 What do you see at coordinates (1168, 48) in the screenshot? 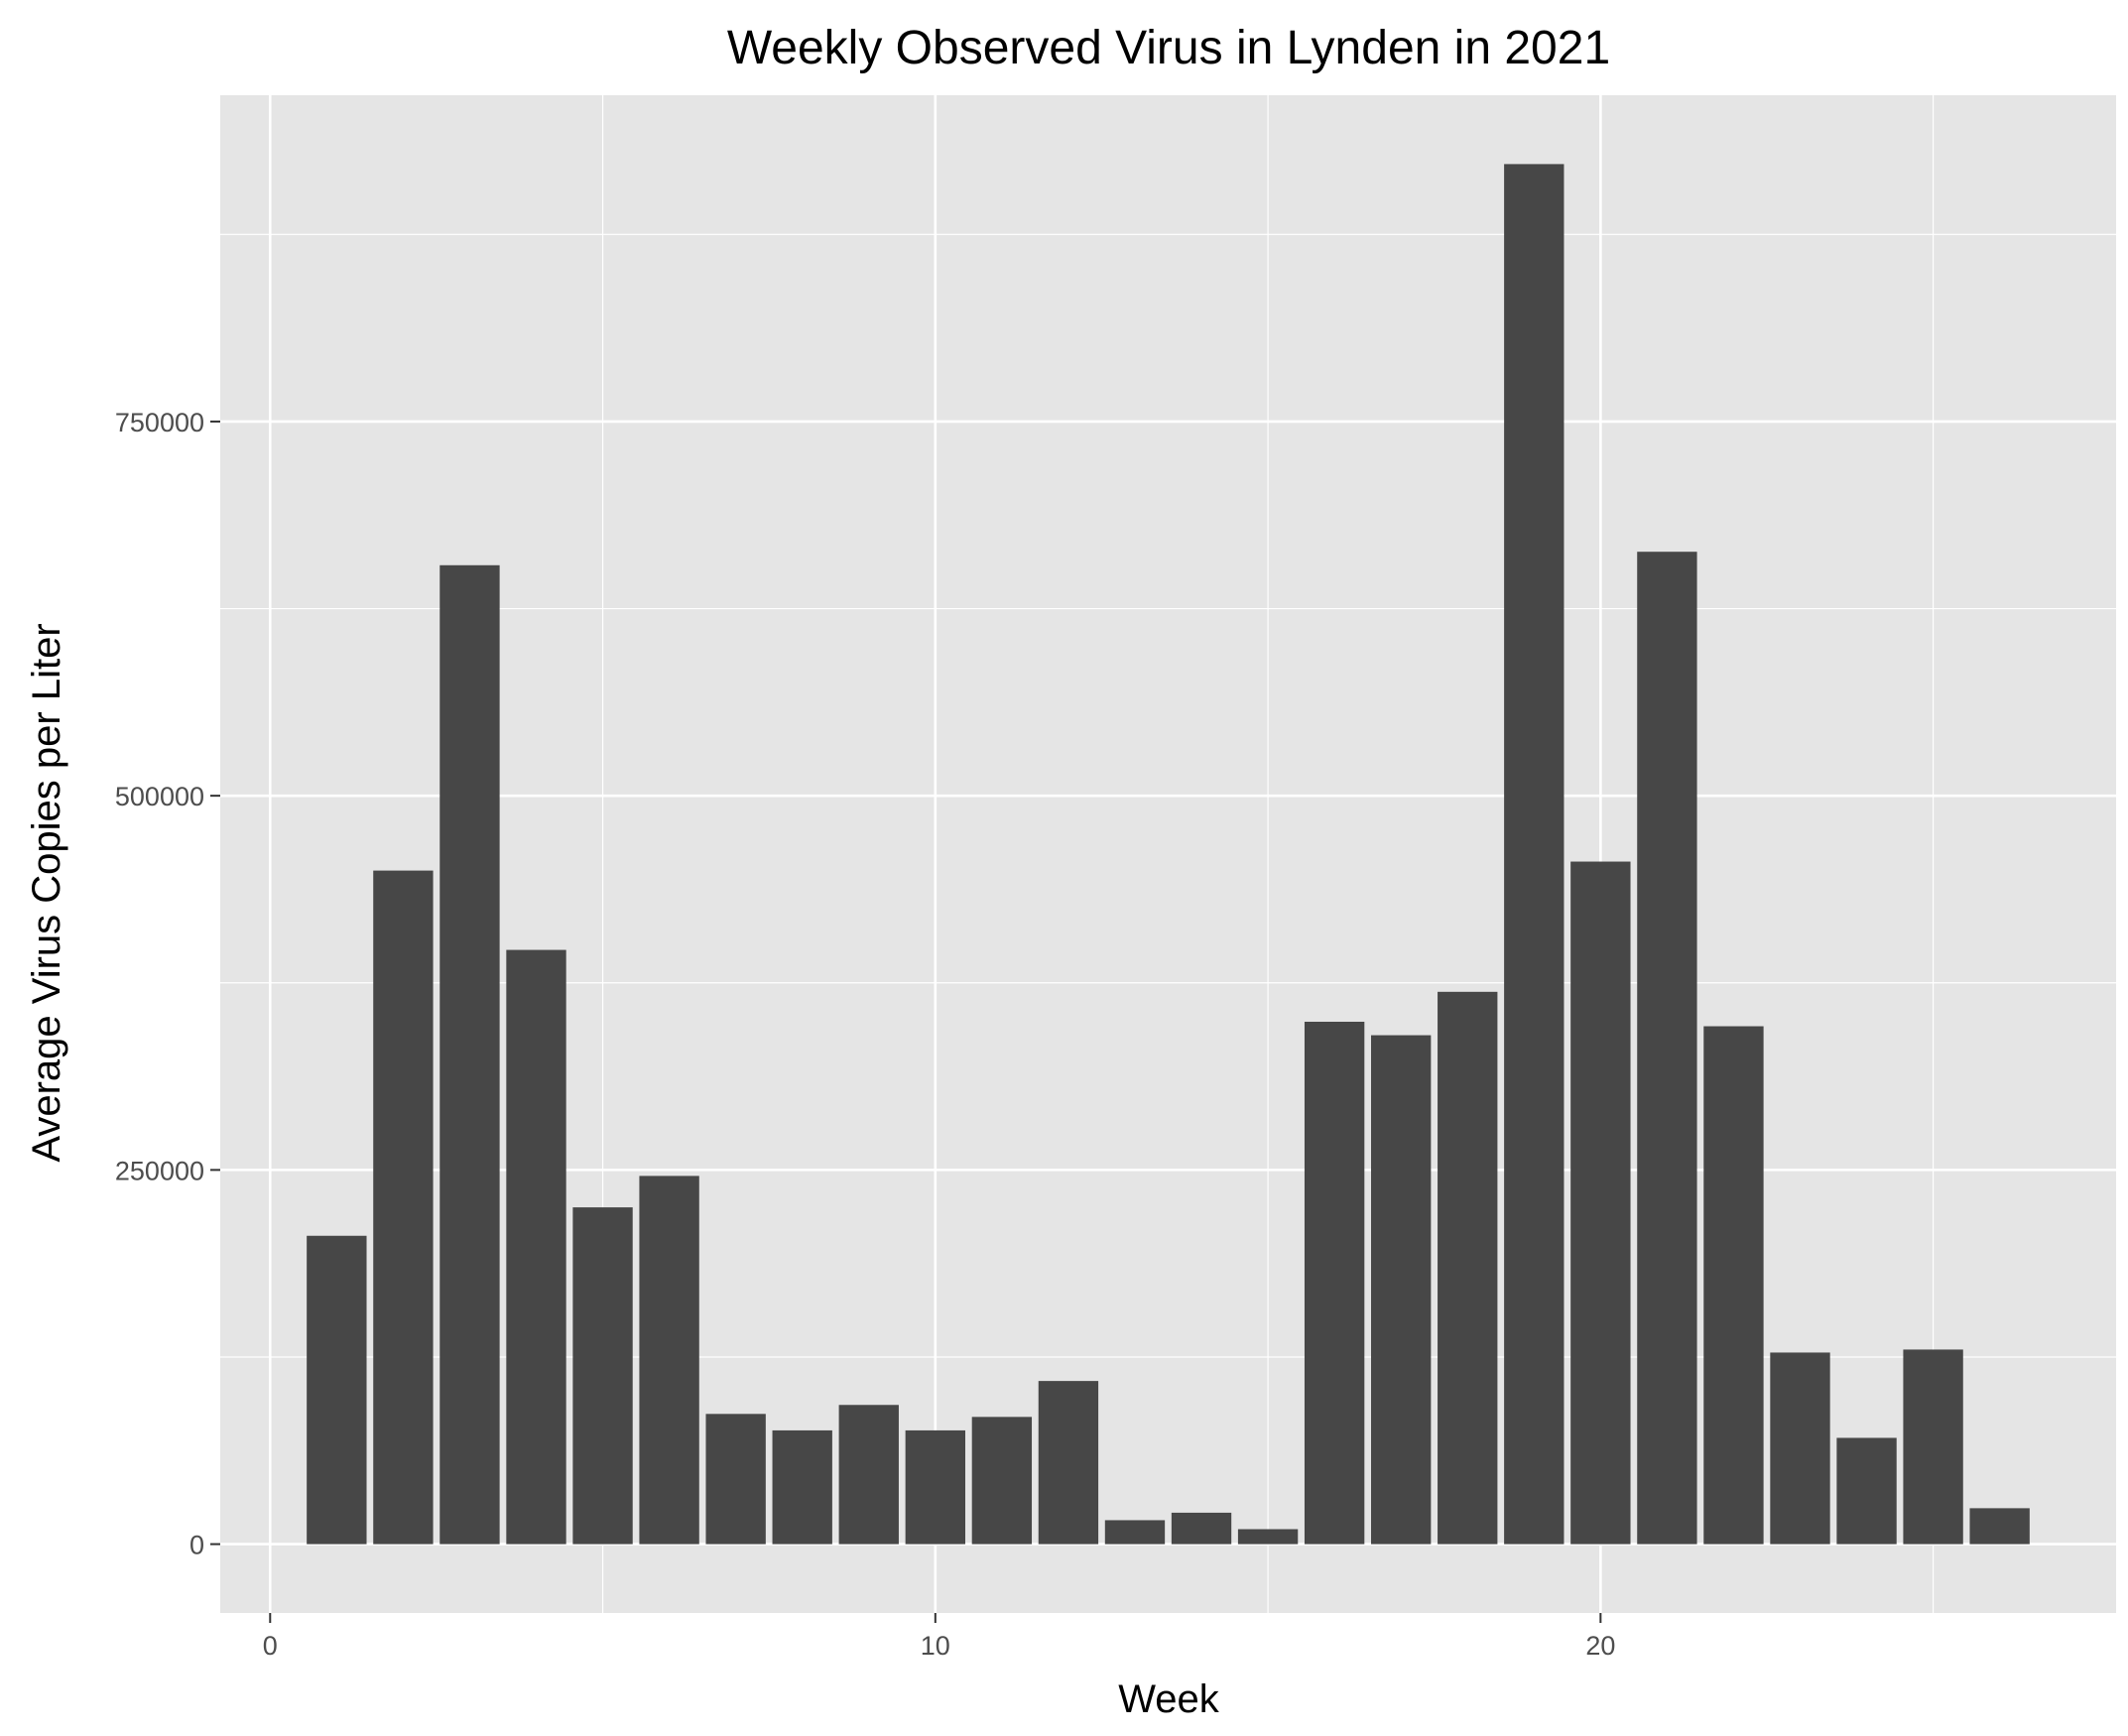
I see `chart-title: Weekly Observed Virus in Lynden in 2021` at bounding box center [1168, 48].